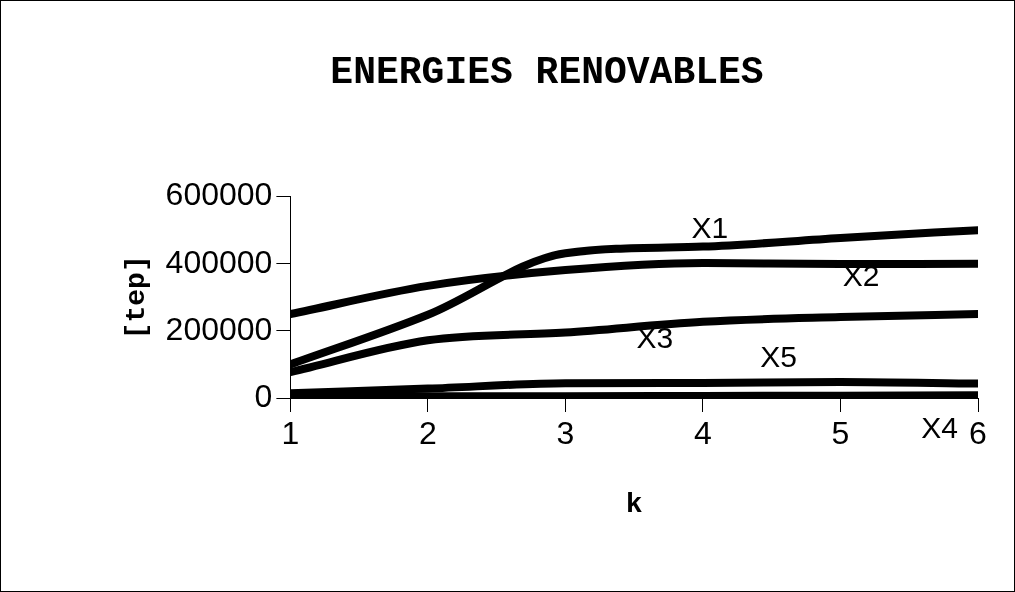  I want to click on x-tick-label: 2, so click(428, 433).